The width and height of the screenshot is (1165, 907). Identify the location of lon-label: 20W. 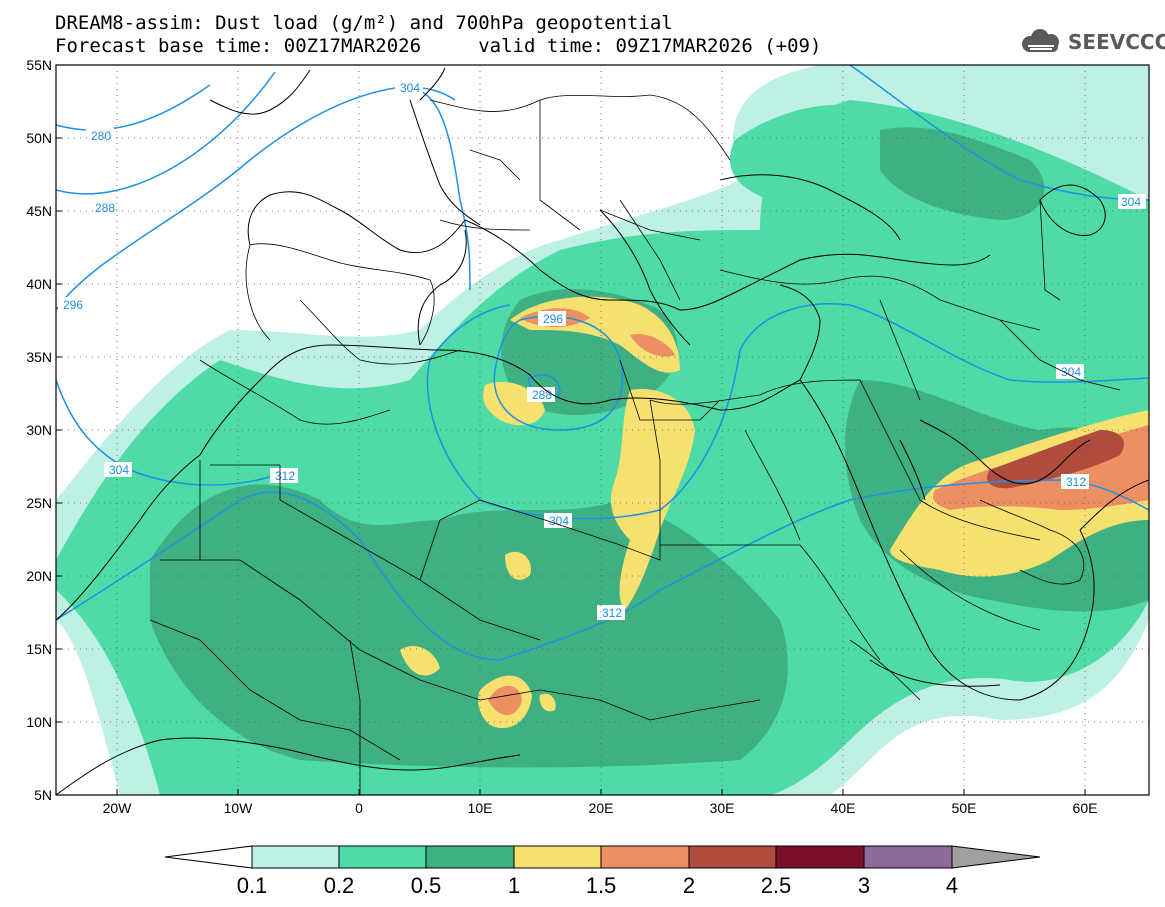
(118, 808).